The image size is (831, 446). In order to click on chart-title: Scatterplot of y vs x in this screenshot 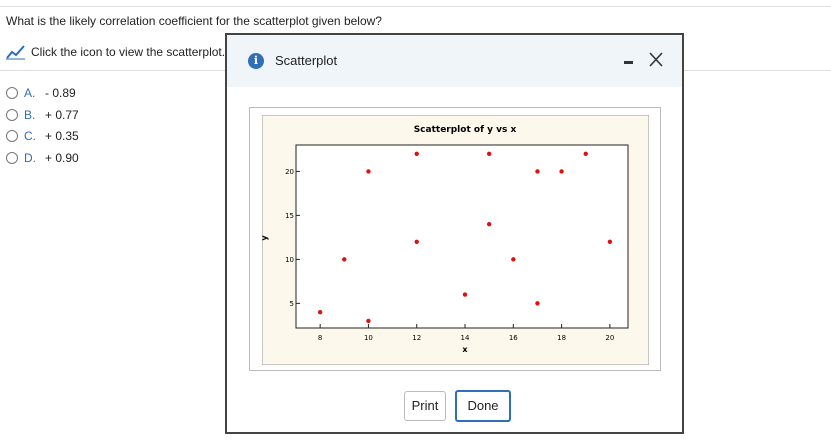, I will do `click(465, 130)`.